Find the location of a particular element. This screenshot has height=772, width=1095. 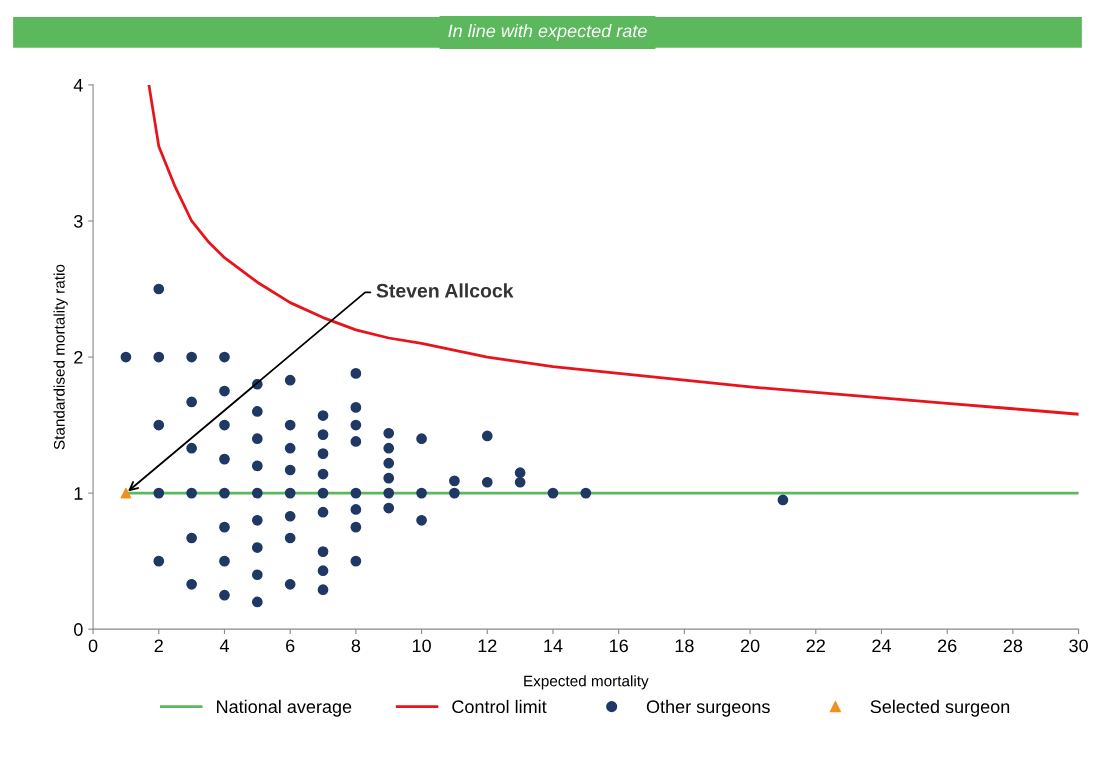

y-axis-title: Standardised mortality ratio is located at coordinates (60, 357).